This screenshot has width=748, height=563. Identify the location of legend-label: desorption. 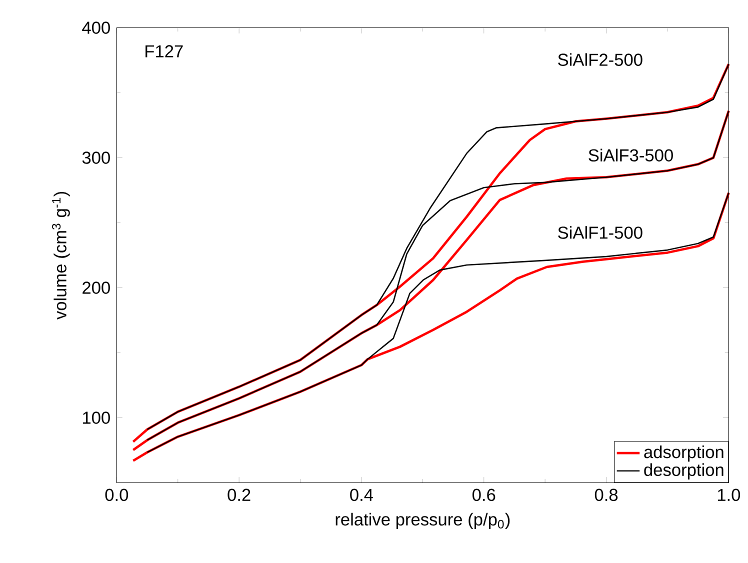
(684, 471).